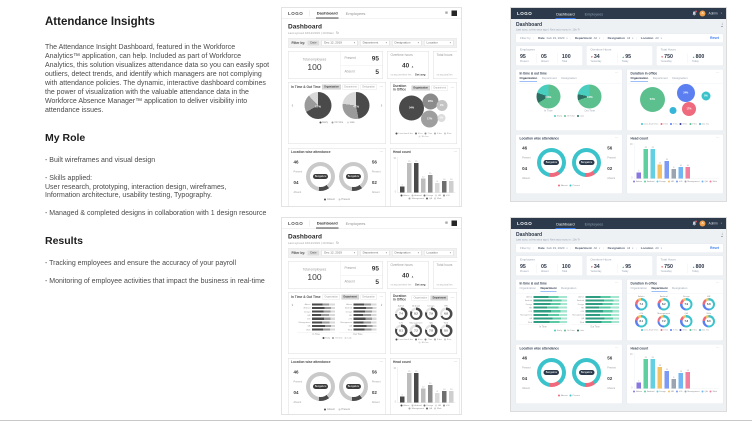 The image size is (752, 424). I want to click on bubble, so click(673, 110).